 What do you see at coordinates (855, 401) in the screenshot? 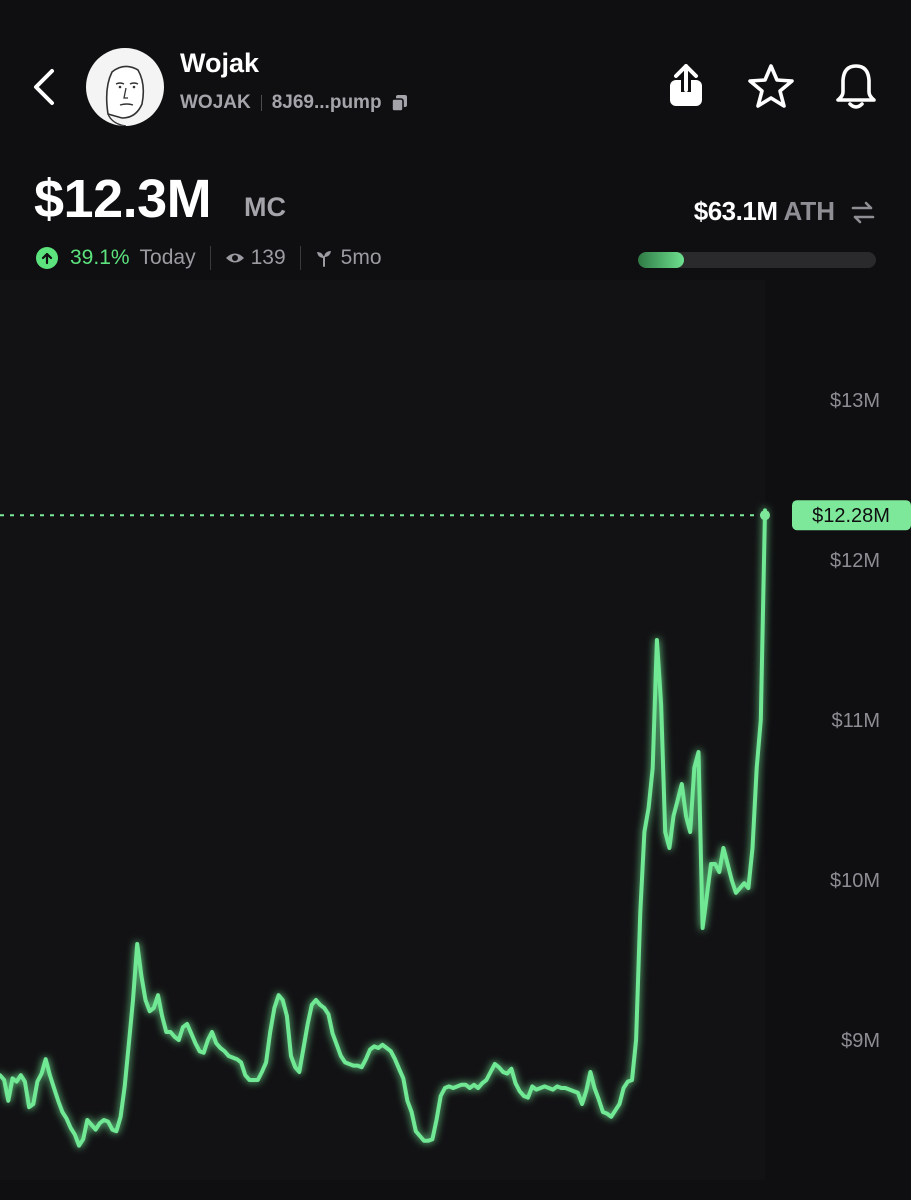
I see `y-tick-label: $13M` at bounding box center [855, 401].